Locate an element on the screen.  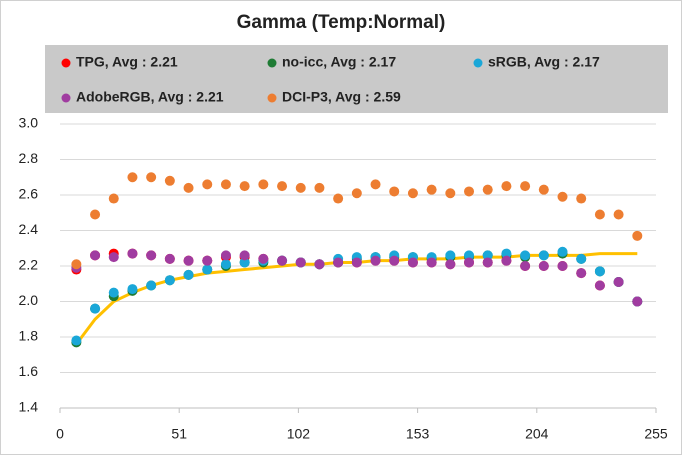
legend-label: sRGB, Avg : 2.17 is located at coordinates (544, 62).